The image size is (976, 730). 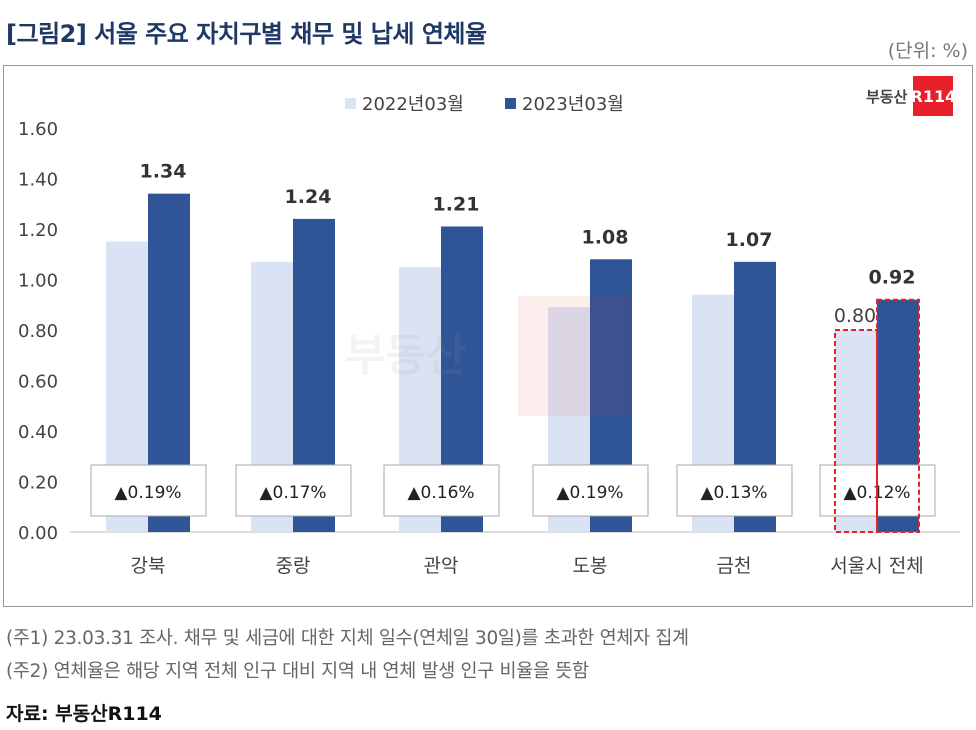 What do you see at coordinates (38, 533) in the screenshot?
I see `y-tick-label: 0.00` at bounding box center [38, 533].